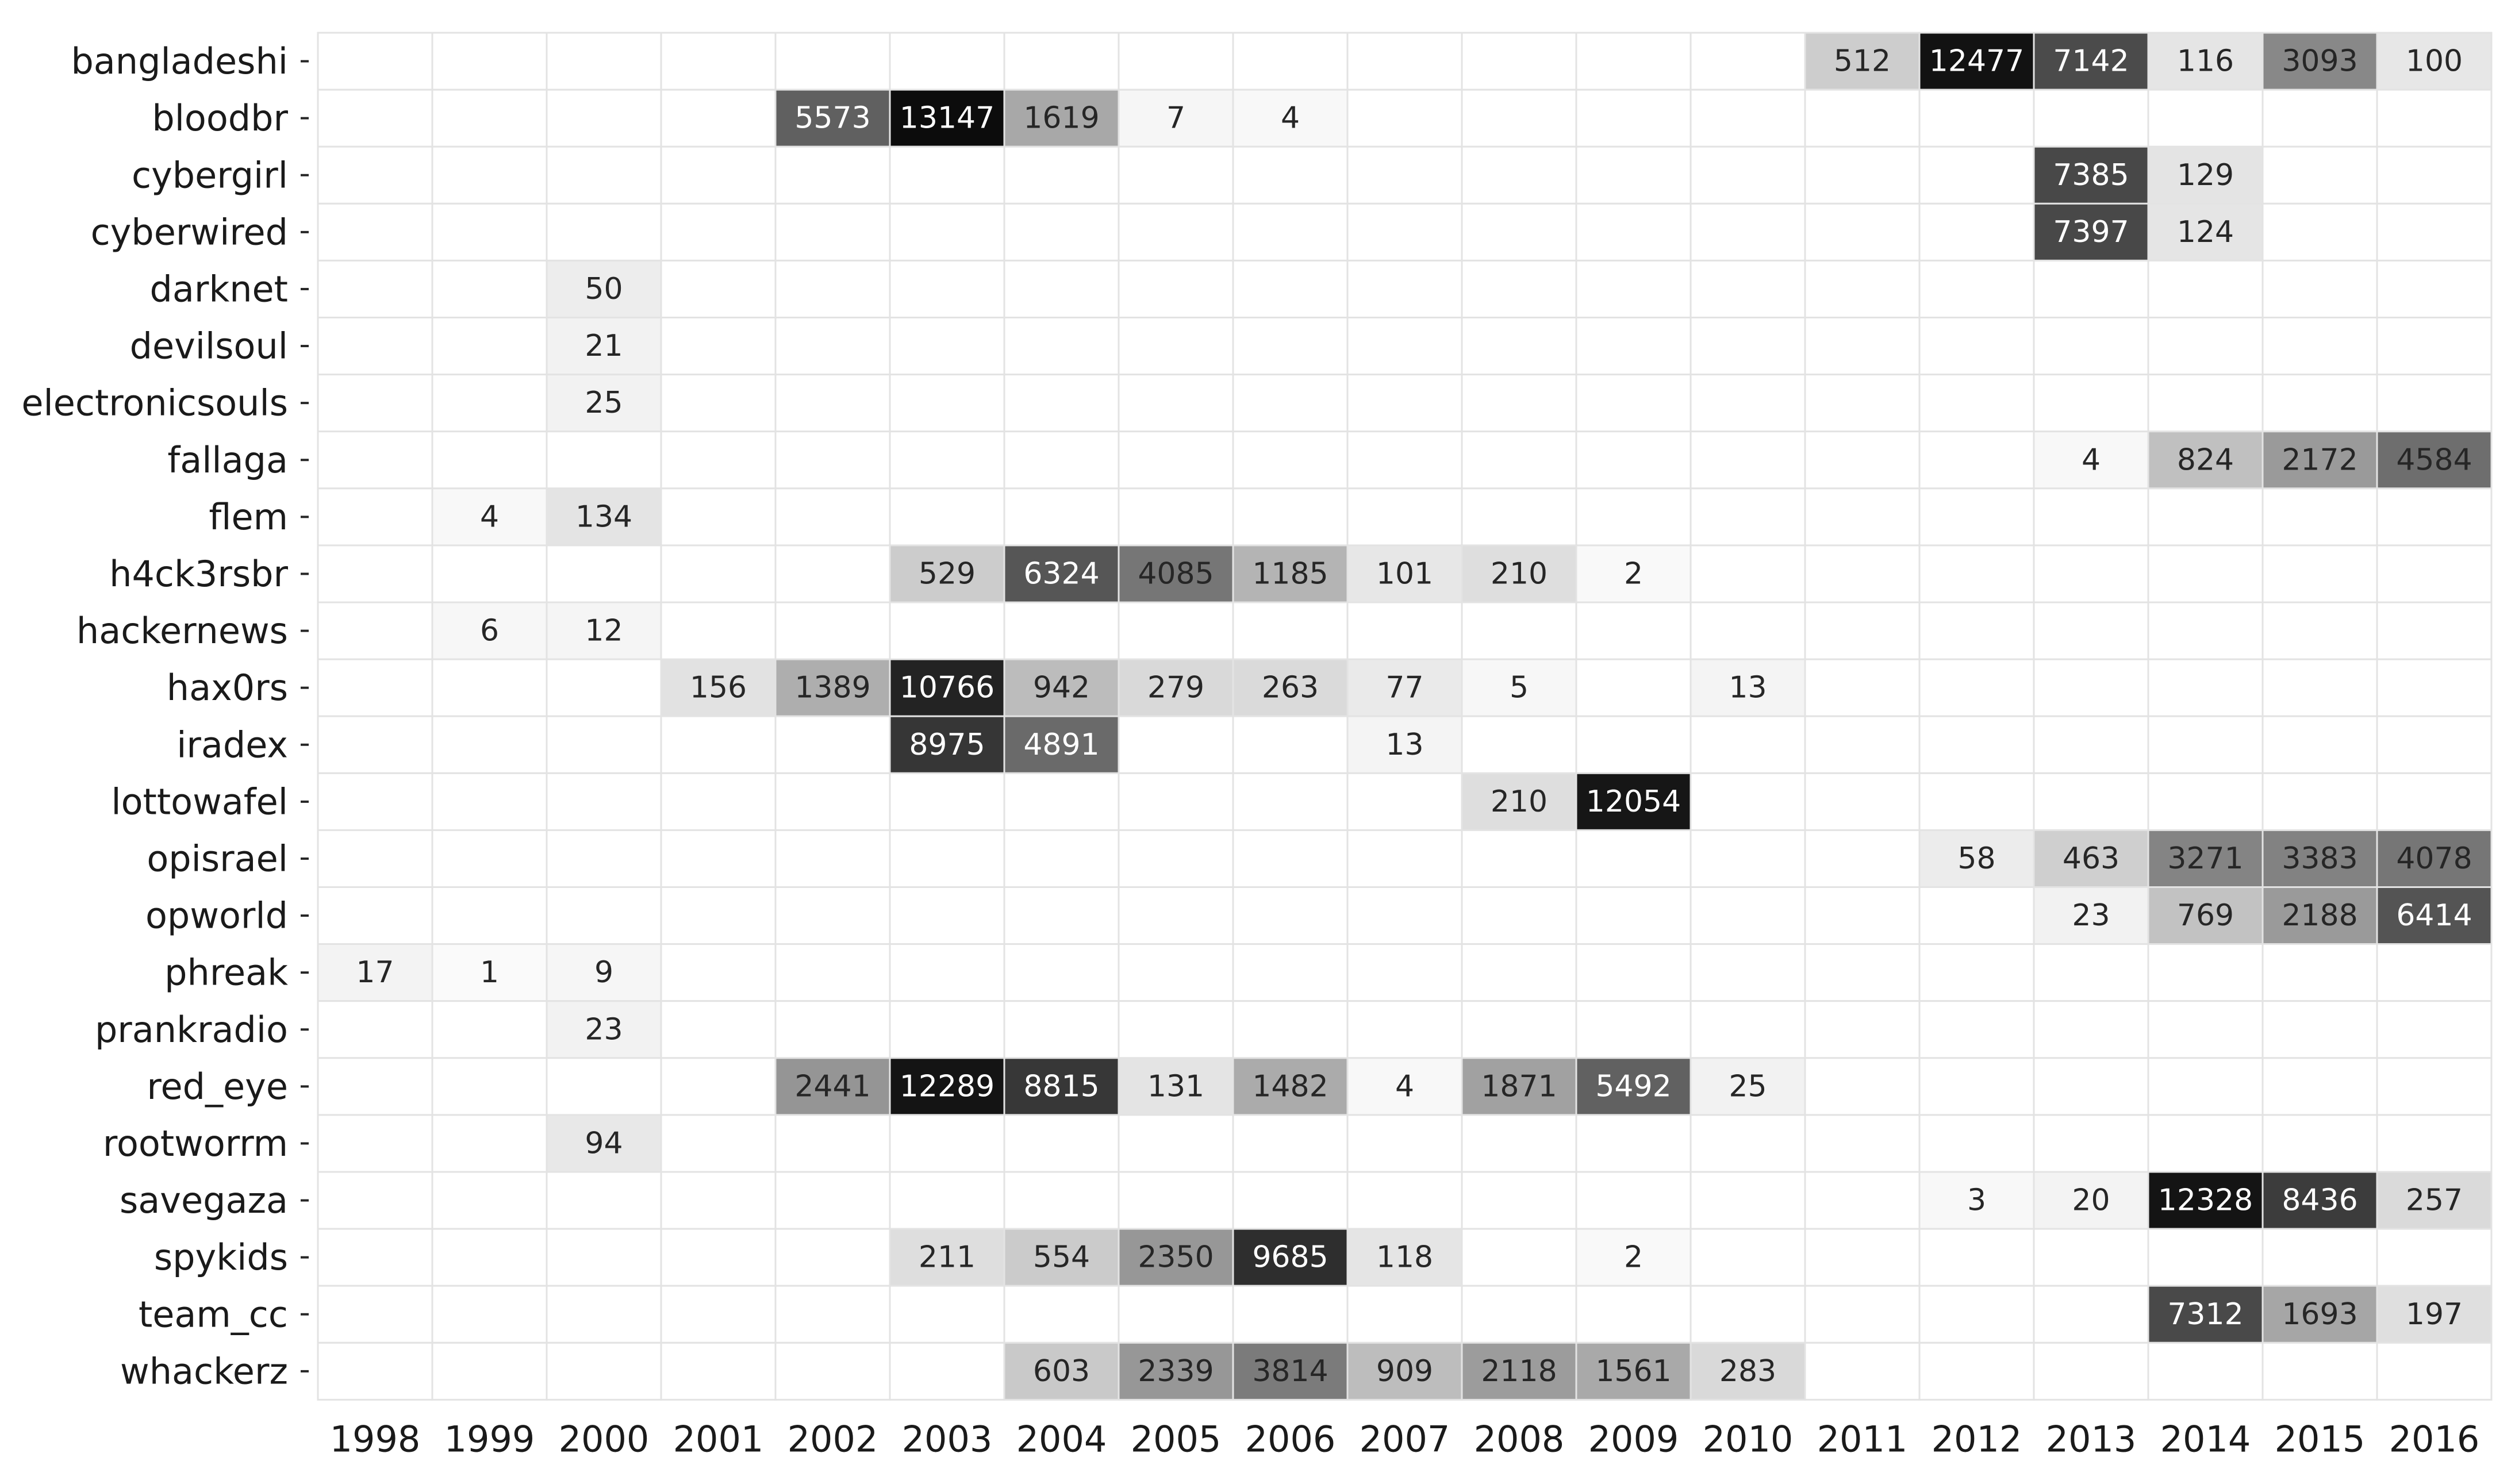  What do you see at coordinates (2434, 1200) in the screenshot?
I see `cell-value-label: 257` at bounding box center [2434, 1200].